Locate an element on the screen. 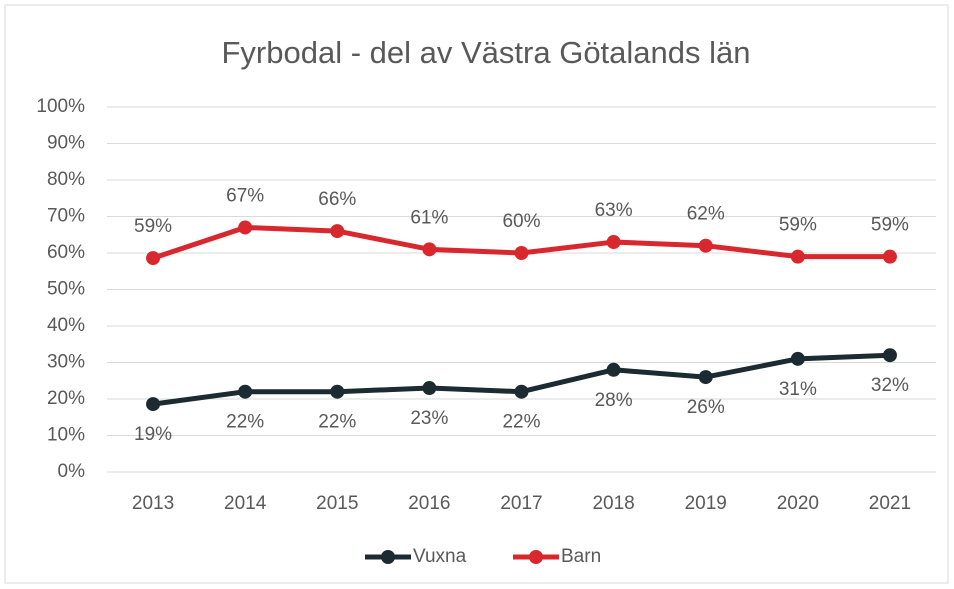 The width and height of the screenshot is (954, 589). x-tick-label: 2019 is located at coordinates (706, 503).